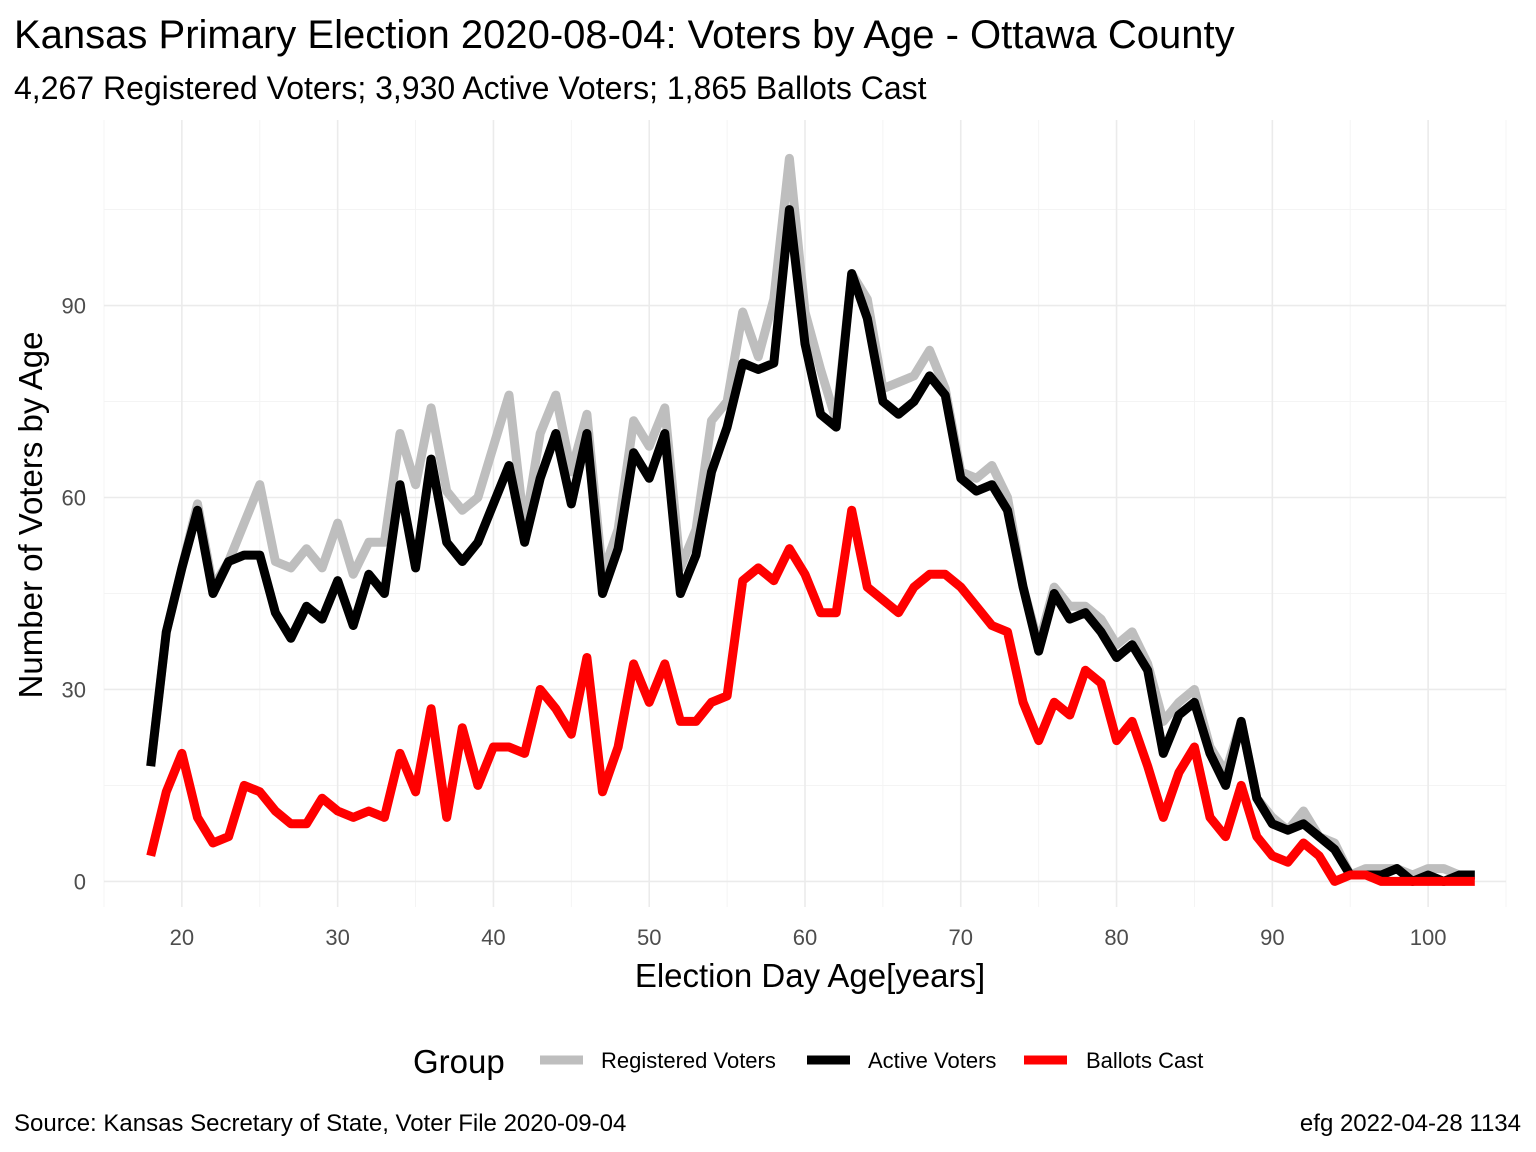 The height and width of the screenshot is (1152, 1536). Describe the element at coordinates (805, 937) in the screenshot. I see `x-tick-label: 60` at that location.